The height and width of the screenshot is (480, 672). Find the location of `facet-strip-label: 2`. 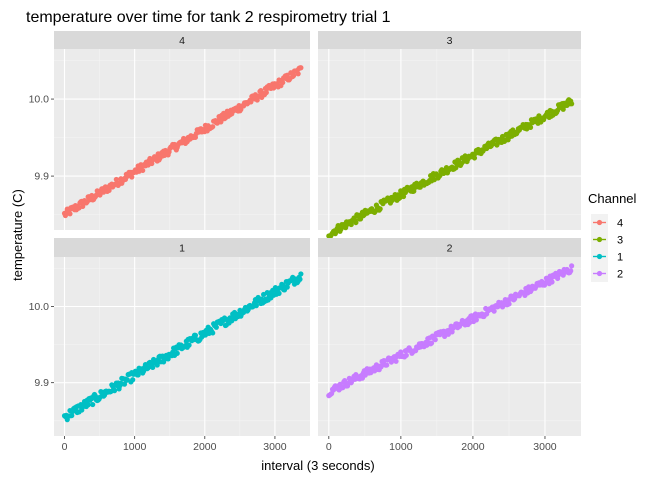

facet-strip-label: 2 is located at coordinates (450, 249).